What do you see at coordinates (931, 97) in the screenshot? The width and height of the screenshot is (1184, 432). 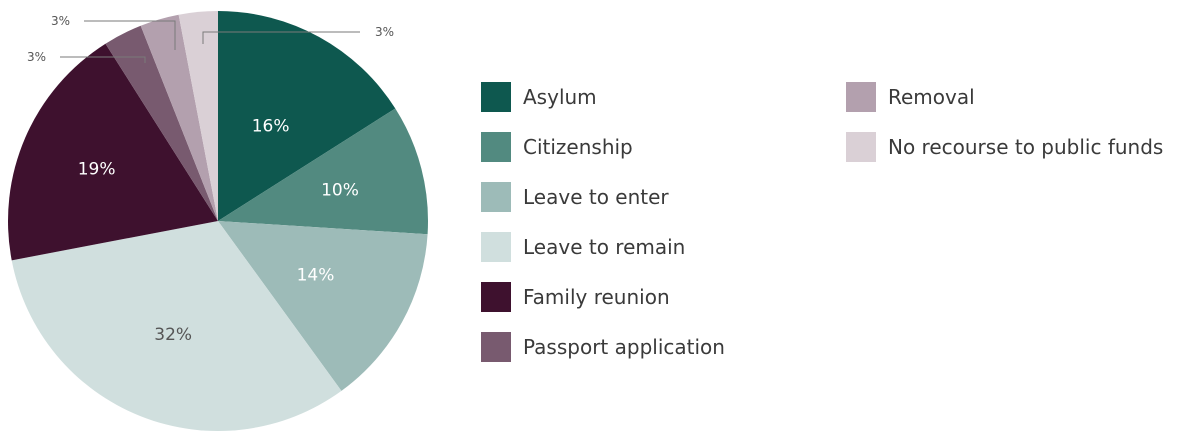 I see `legend-label: Removal` at bounding box center [931, 97].